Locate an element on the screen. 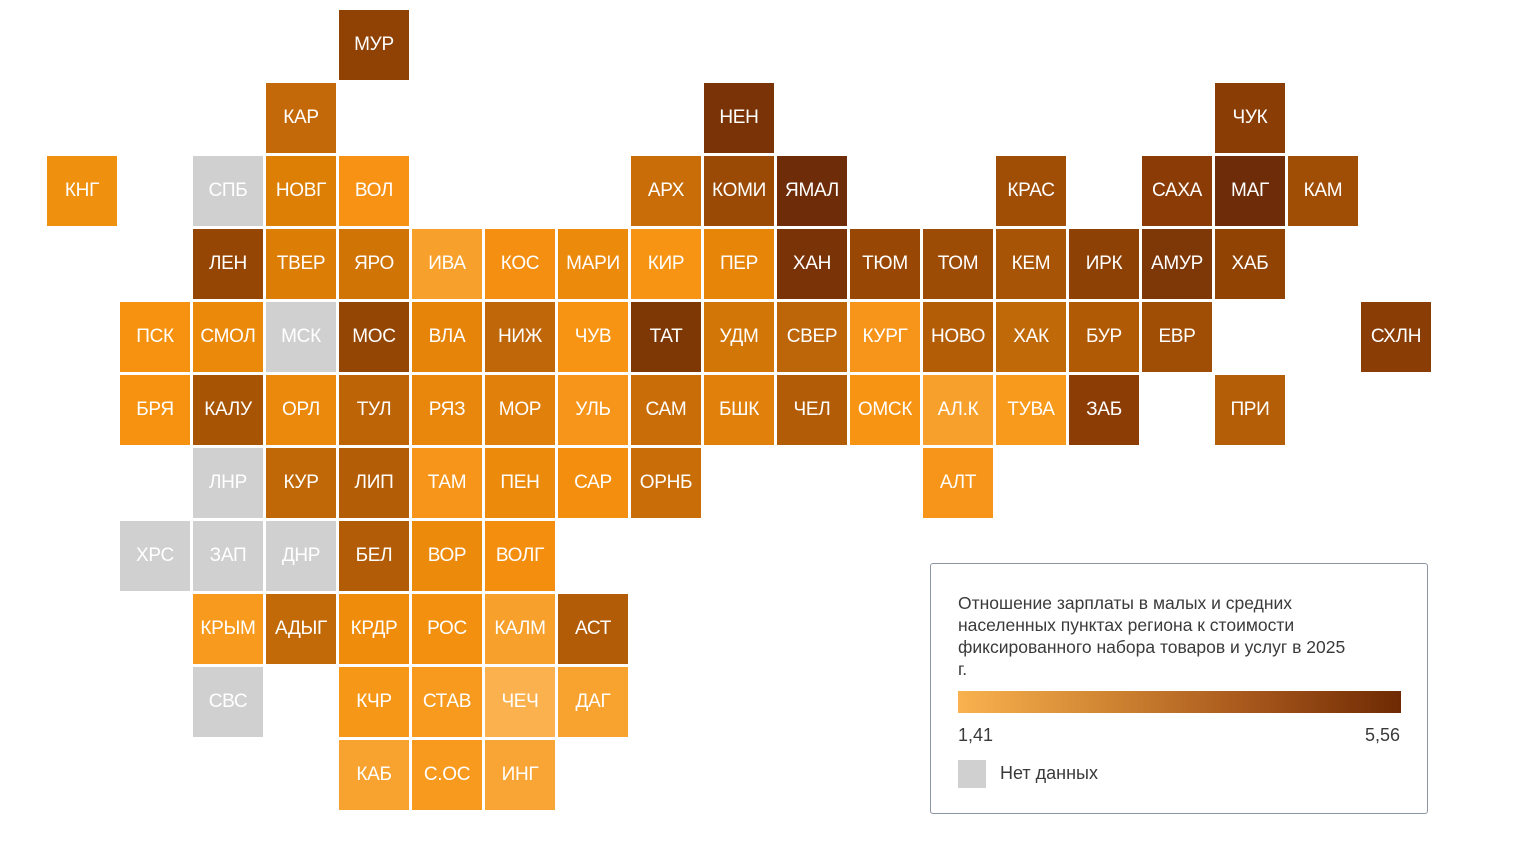 Image resolution: width=1524 pixels, height=841 pixels. region-tile: АМУР is located at coordinates (1177, 264).